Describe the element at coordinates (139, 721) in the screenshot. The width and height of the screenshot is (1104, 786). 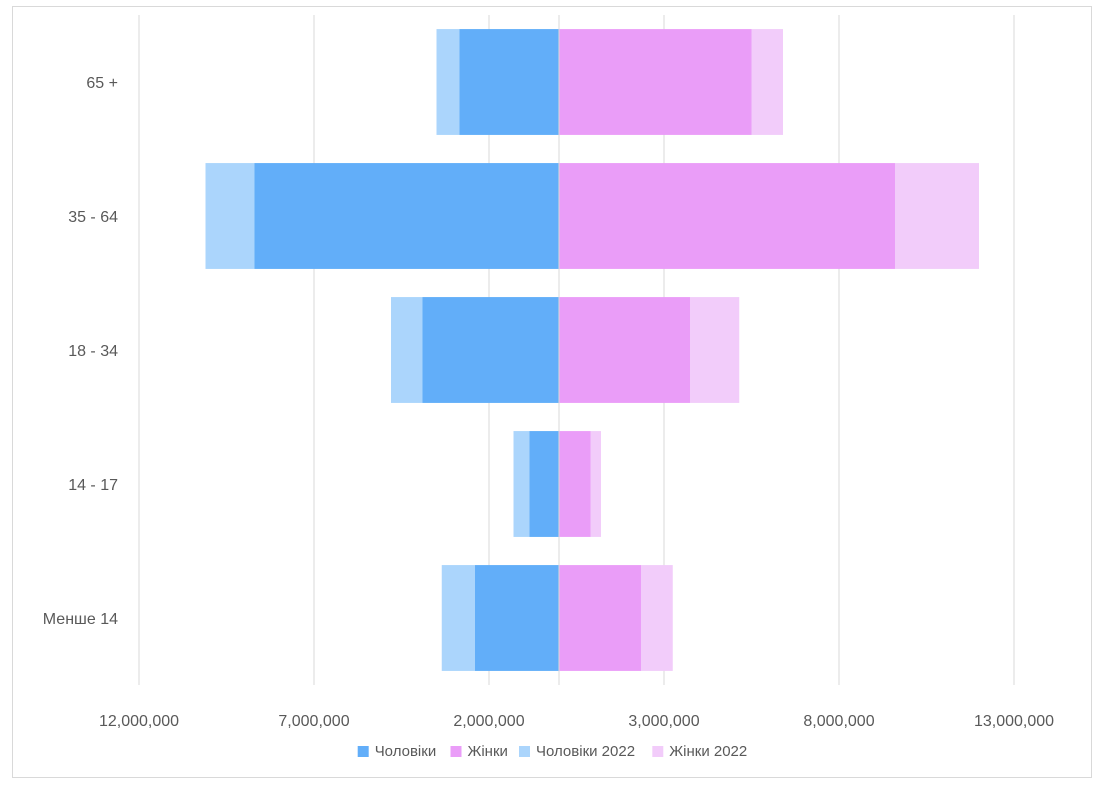
I see `x-tick-label-0: 12,000,000` at that location.